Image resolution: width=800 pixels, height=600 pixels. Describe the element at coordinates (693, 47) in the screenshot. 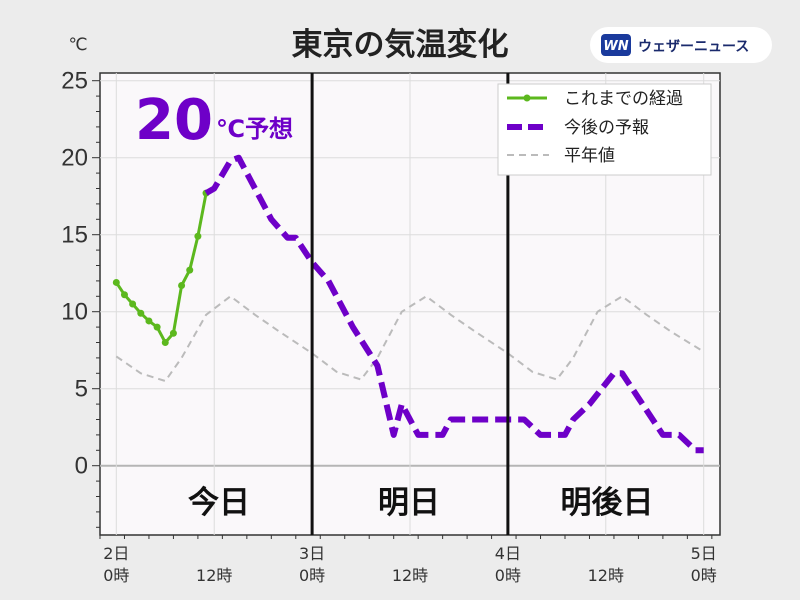

I see `logo-text: ウェザーニュース` at that location.